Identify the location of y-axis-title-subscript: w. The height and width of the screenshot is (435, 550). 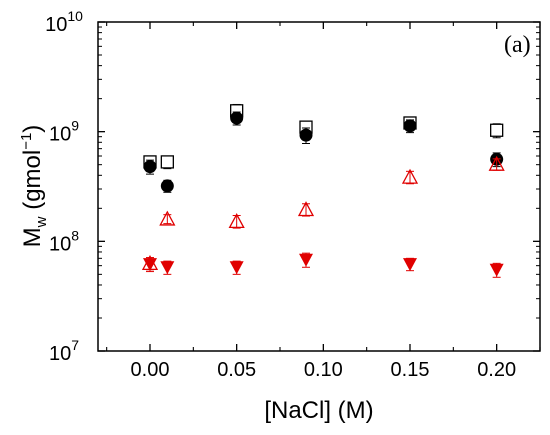
(41, 222).